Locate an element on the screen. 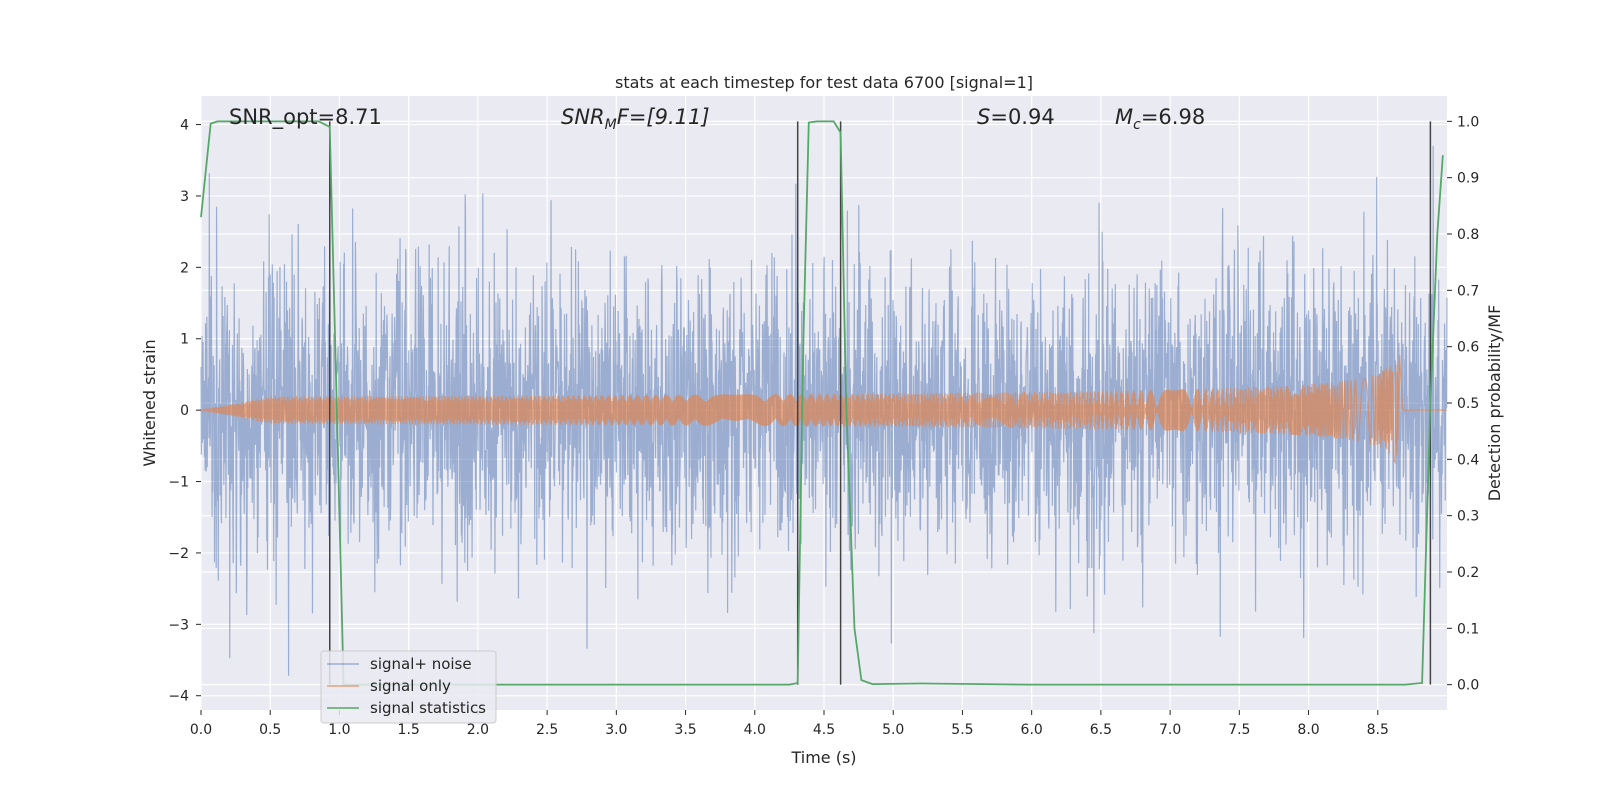 Image resolution: width=1600 pixels, height=800 pixels. x-tick-label-2: 1.0 is located at coordinates (339, 730).